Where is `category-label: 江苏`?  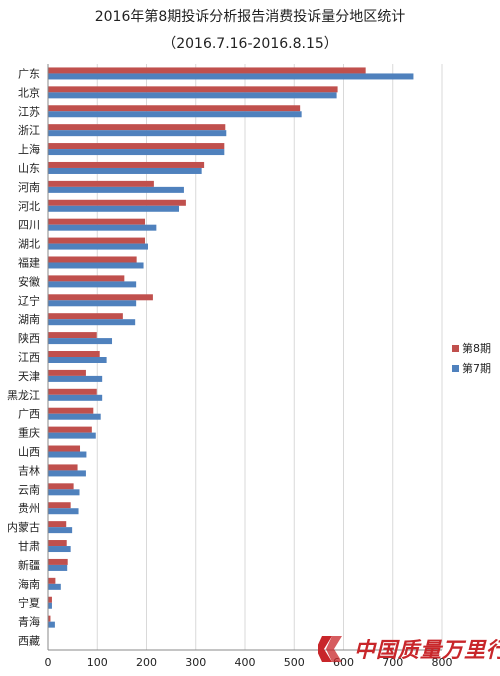
category-label: 江苏 is located at coordinates (29, 111).